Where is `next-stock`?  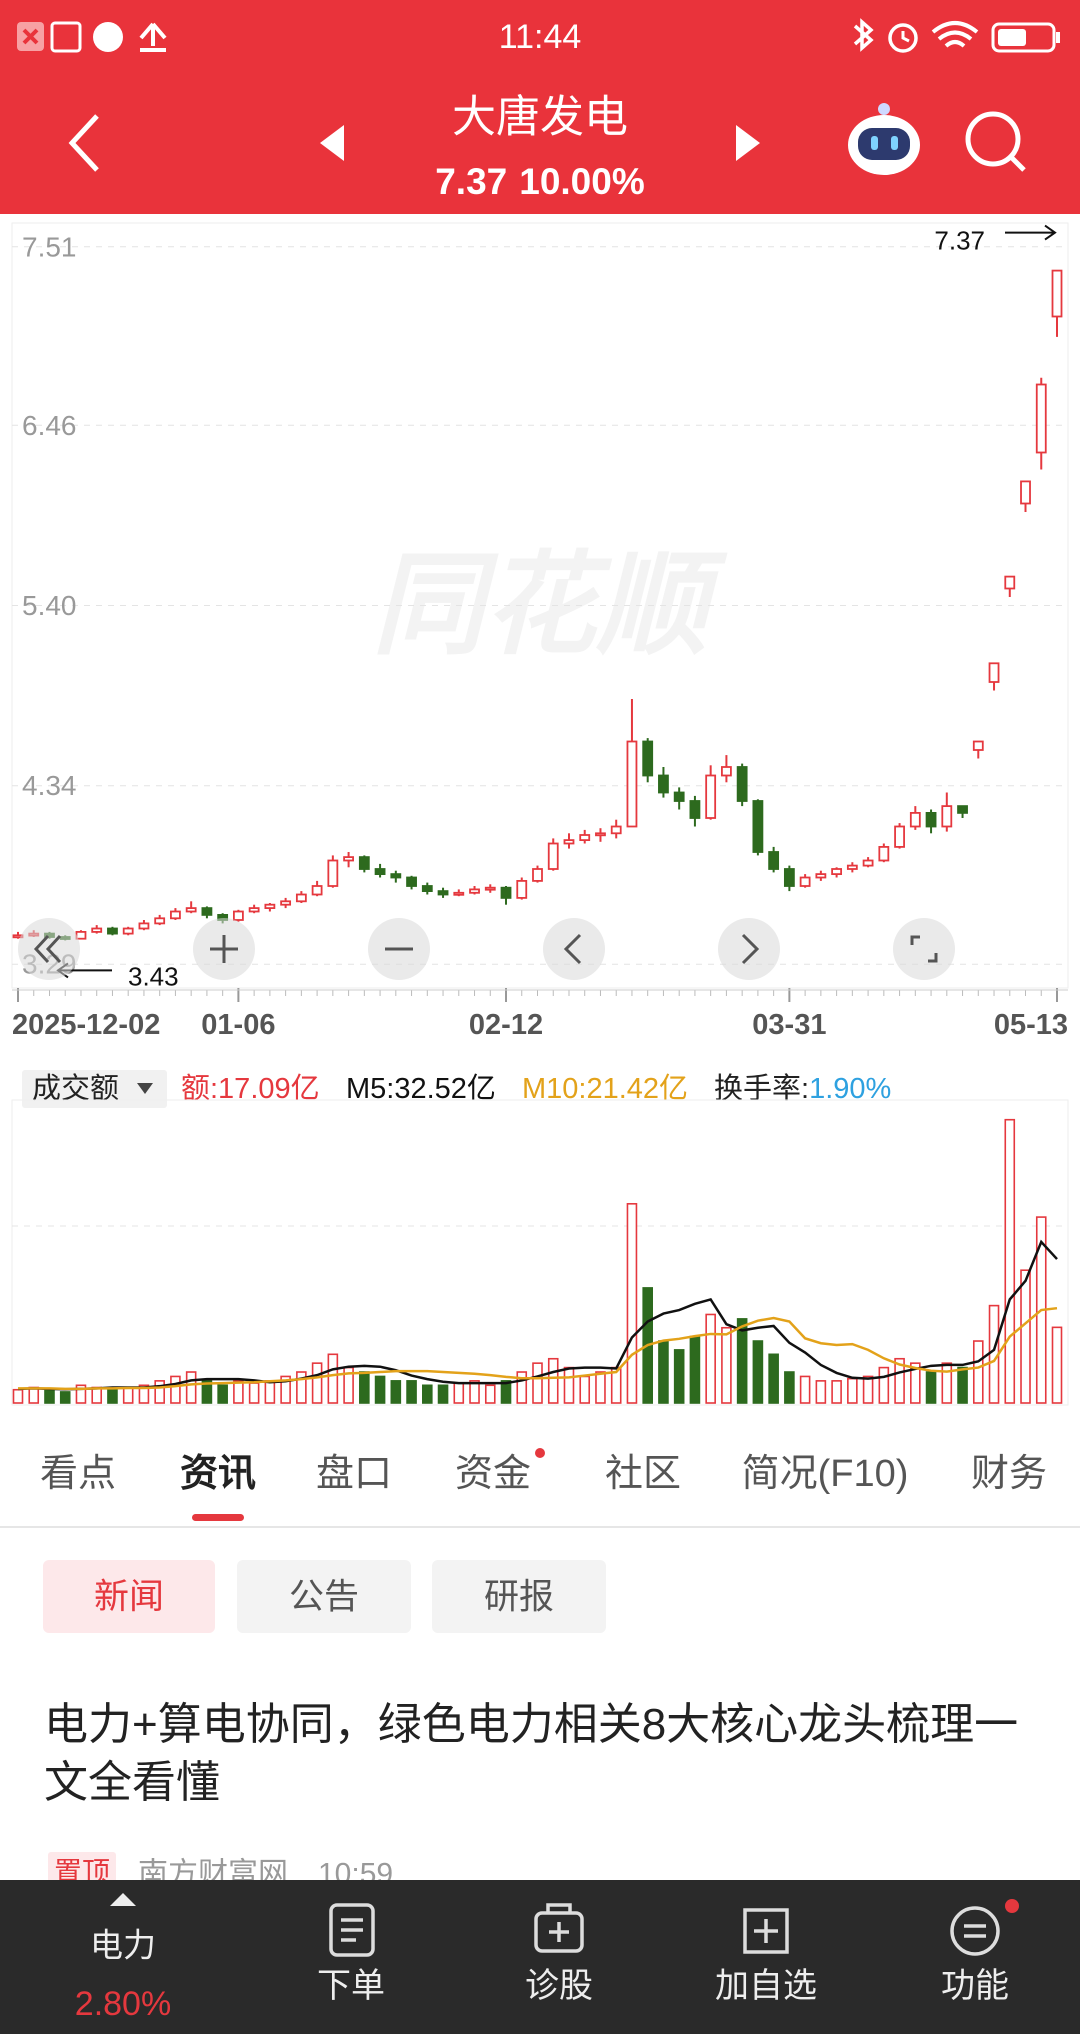
next-stock is located at coordinates (748, 143).